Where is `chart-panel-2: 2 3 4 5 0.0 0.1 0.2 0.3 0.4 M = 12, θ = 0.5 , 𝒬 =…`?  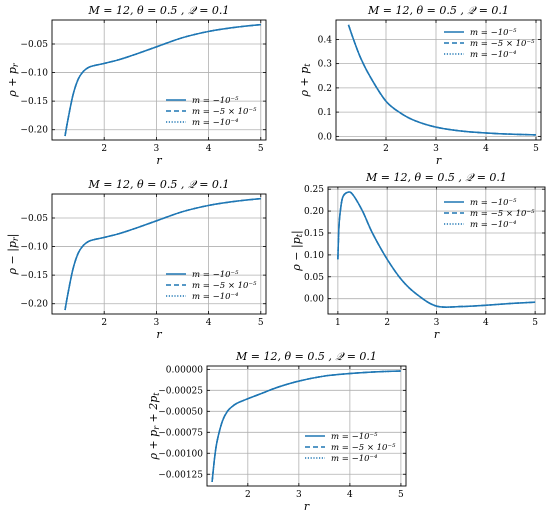 chart-panel-2: 2 3 4 5 0.0 0.1 0.2 0.3 0.4 M = 12, θ = 0.5 , 𝒬 =… is located at coordinates (420, 85).